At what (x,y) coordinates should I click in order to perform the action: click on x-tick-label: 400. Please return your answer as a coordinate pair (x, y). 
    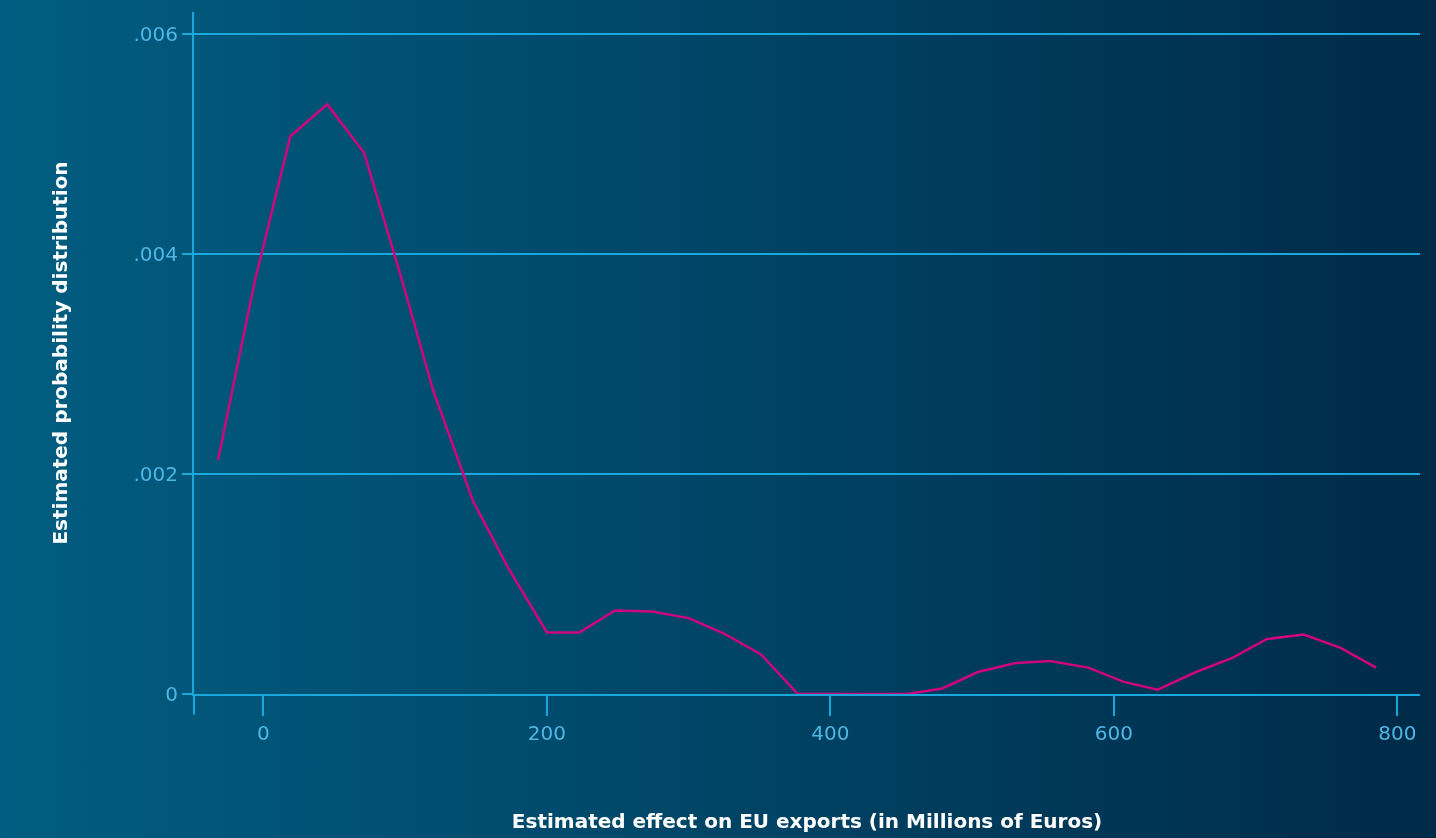
    Looking at the image, I should click on (830, 733).